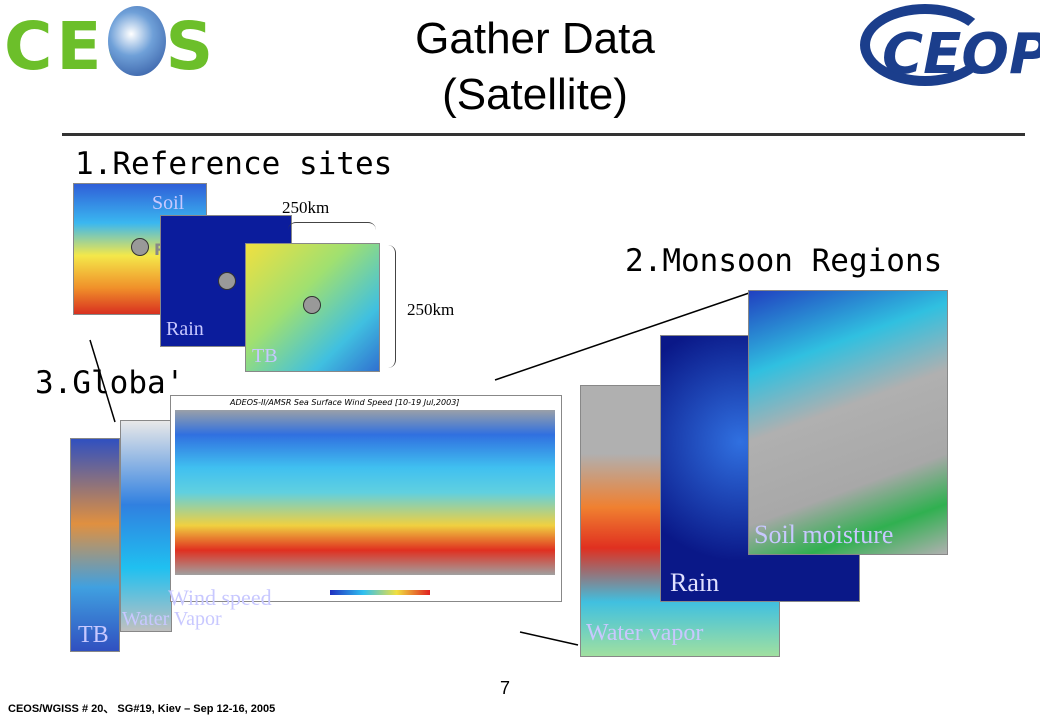 The height and width of the screenshot is (720, 1040). What do you see at coordinates (380, 592) in the screenshot?
I see `wind-colorbar` at bounding box center [380, 592].